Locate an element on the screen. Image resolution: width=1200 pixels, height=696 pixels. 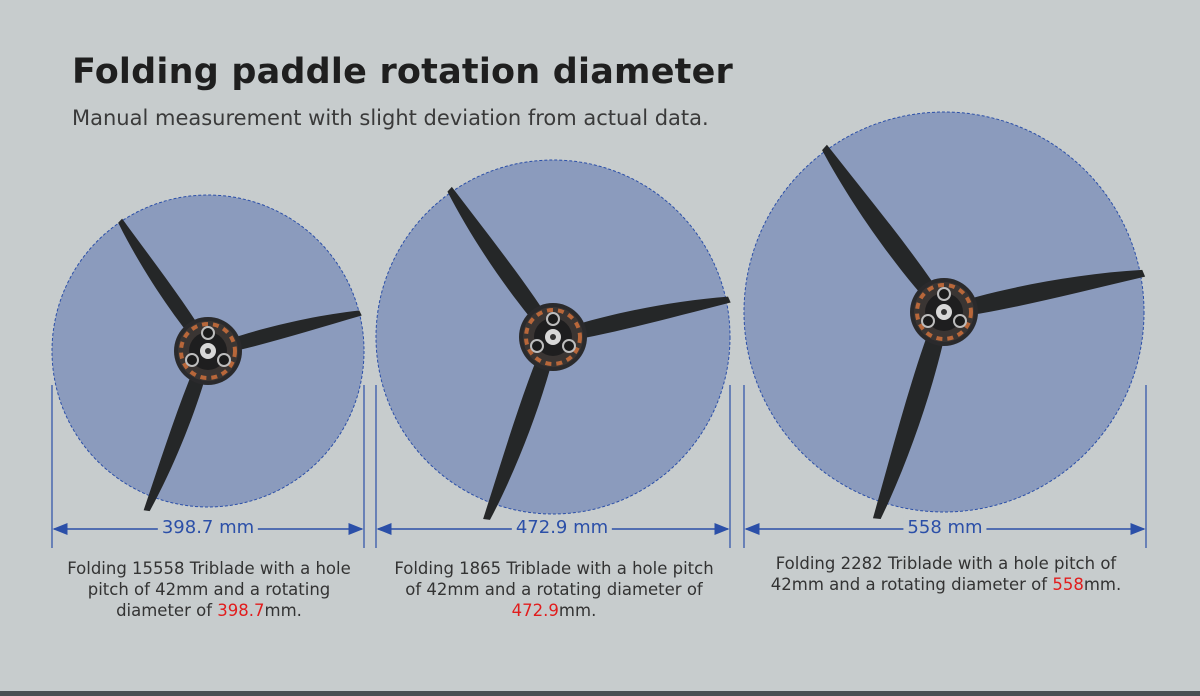
bottom-divider is located at coordinates (600, 693).